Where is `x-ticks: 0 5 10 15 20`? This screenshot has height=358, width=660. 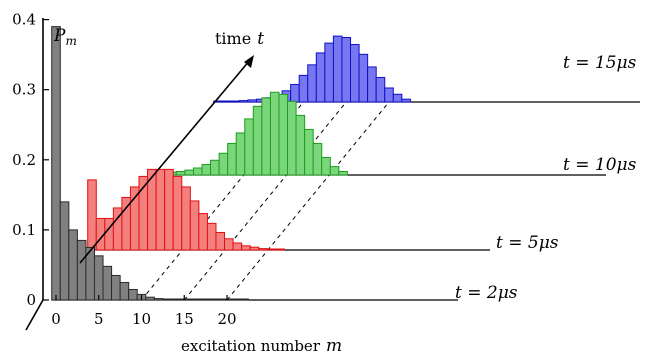
x-ticks: 0 5 10 15 20 is located at coordinates (144, 311).